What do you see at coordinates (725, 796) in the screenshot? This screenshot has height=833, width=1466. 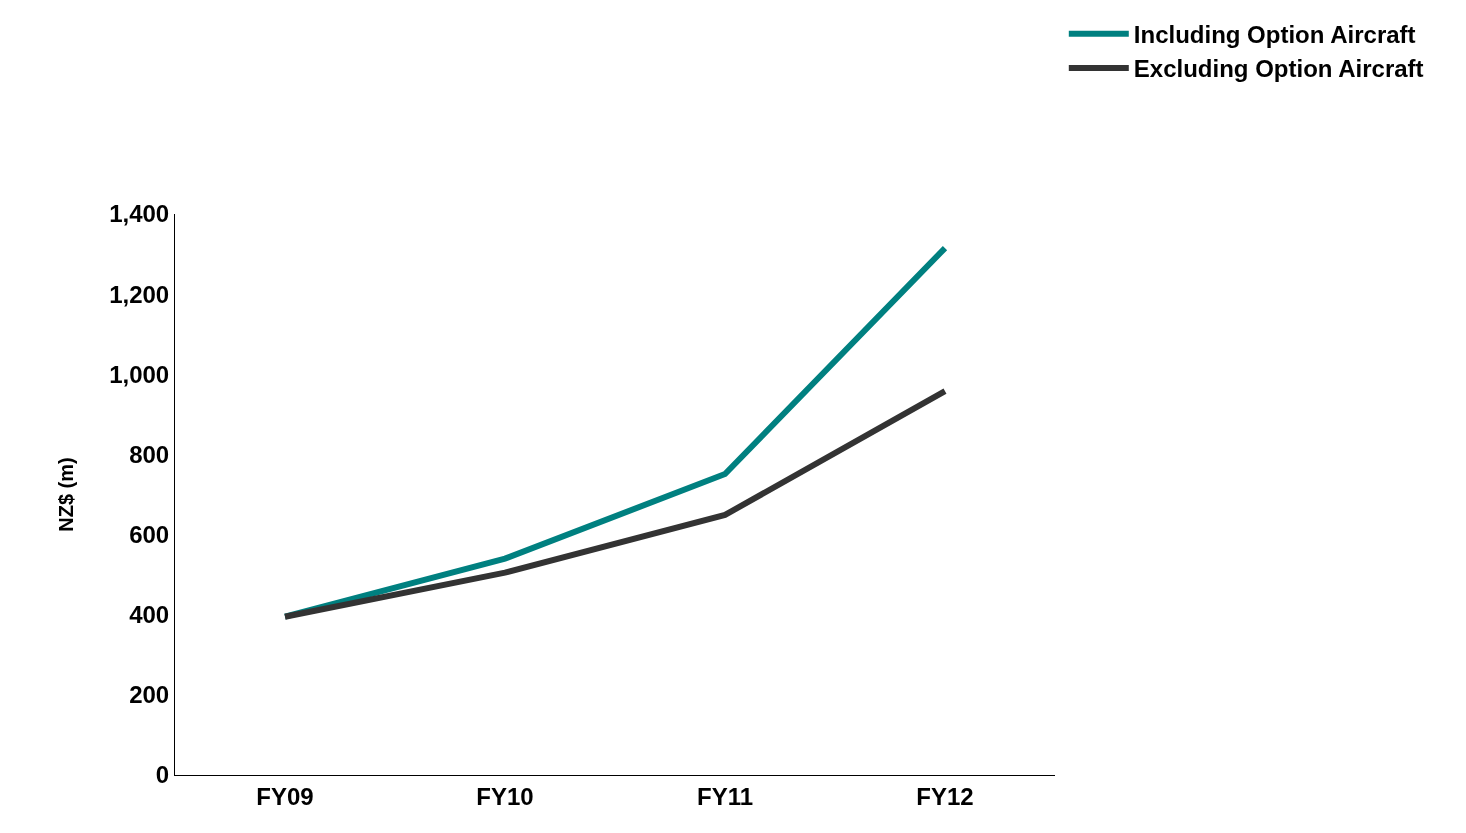 I see `x-tick-label: FY11` at bounding box center [725, 796].